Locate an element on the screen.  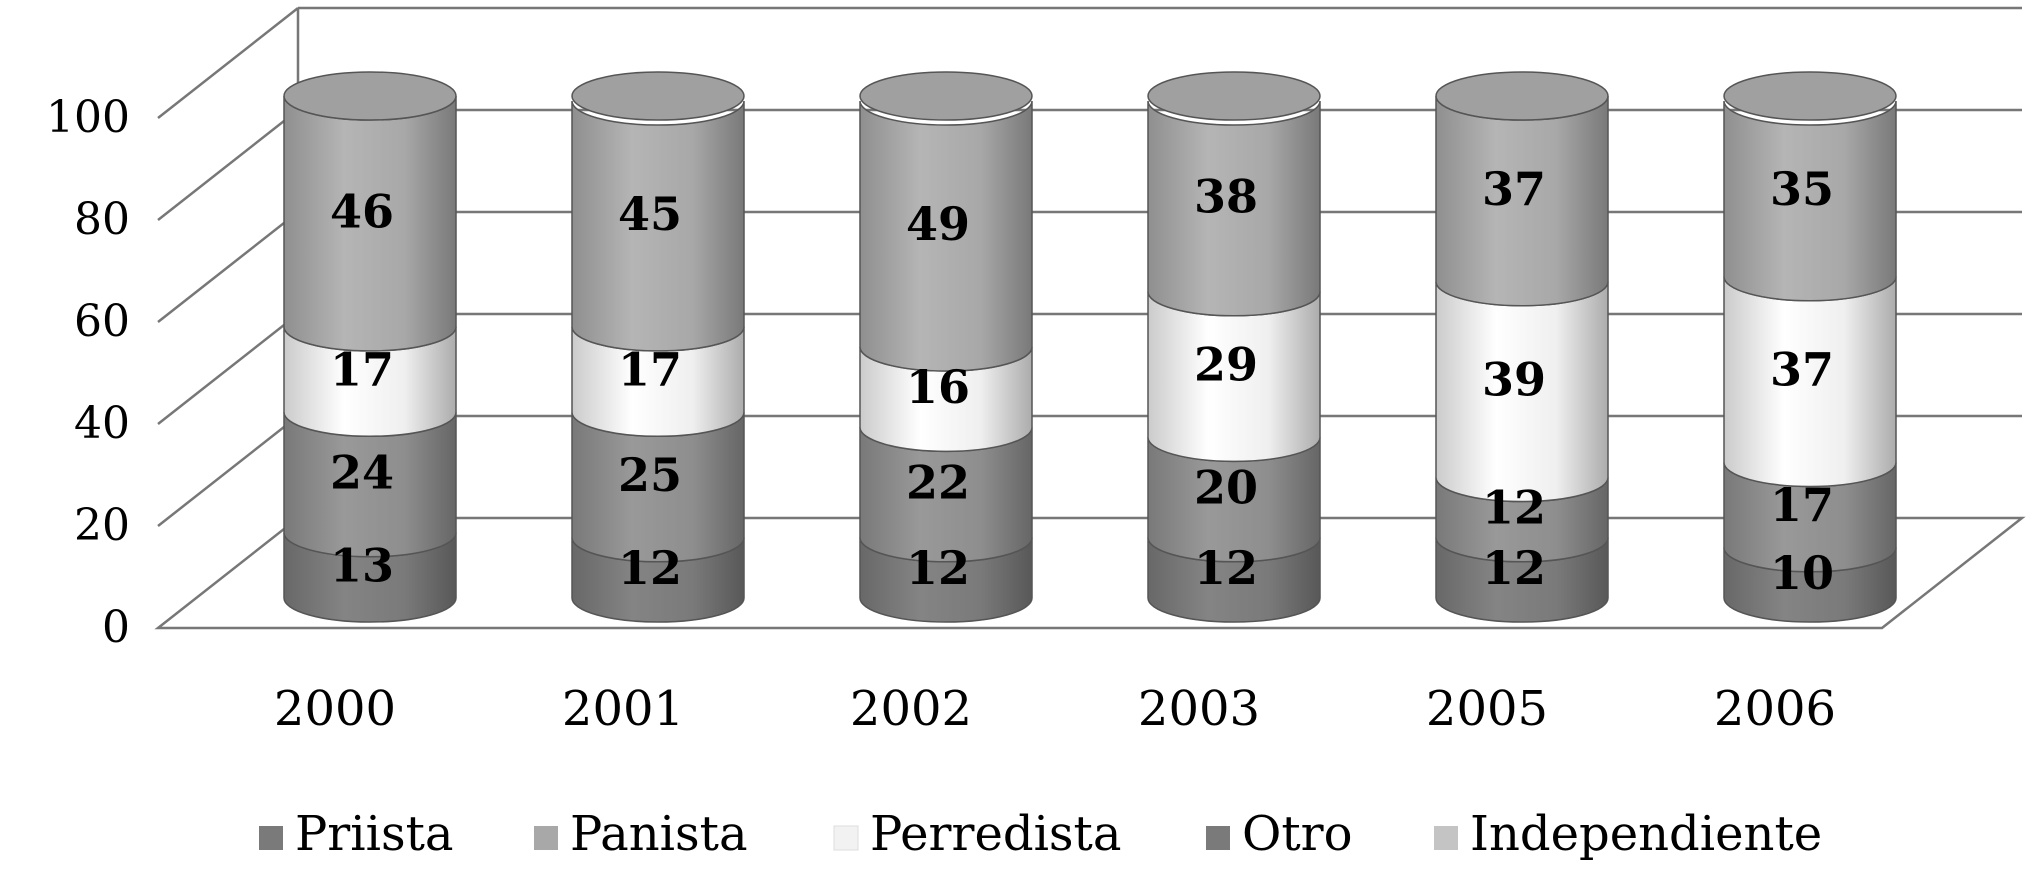
x-tick-label: 2000 is located at coordinates (335, 709).